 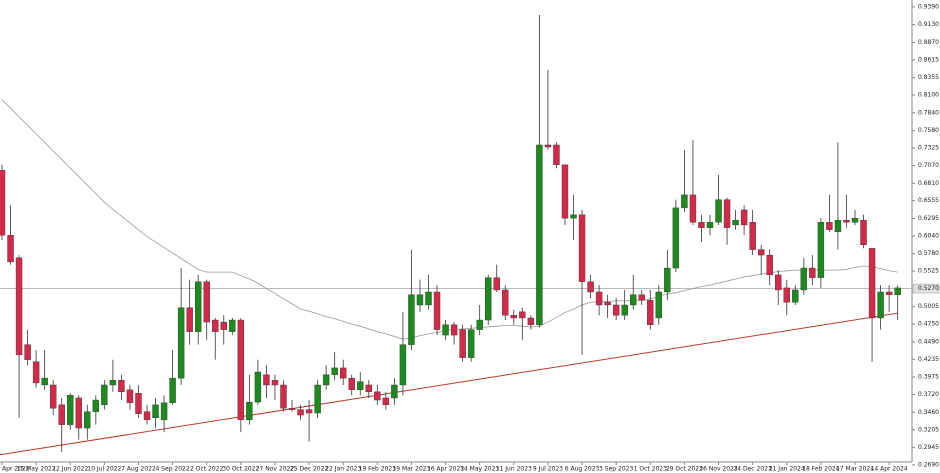 I want to click on y-tick-label: 0.6295, so click(x=928, y=218).